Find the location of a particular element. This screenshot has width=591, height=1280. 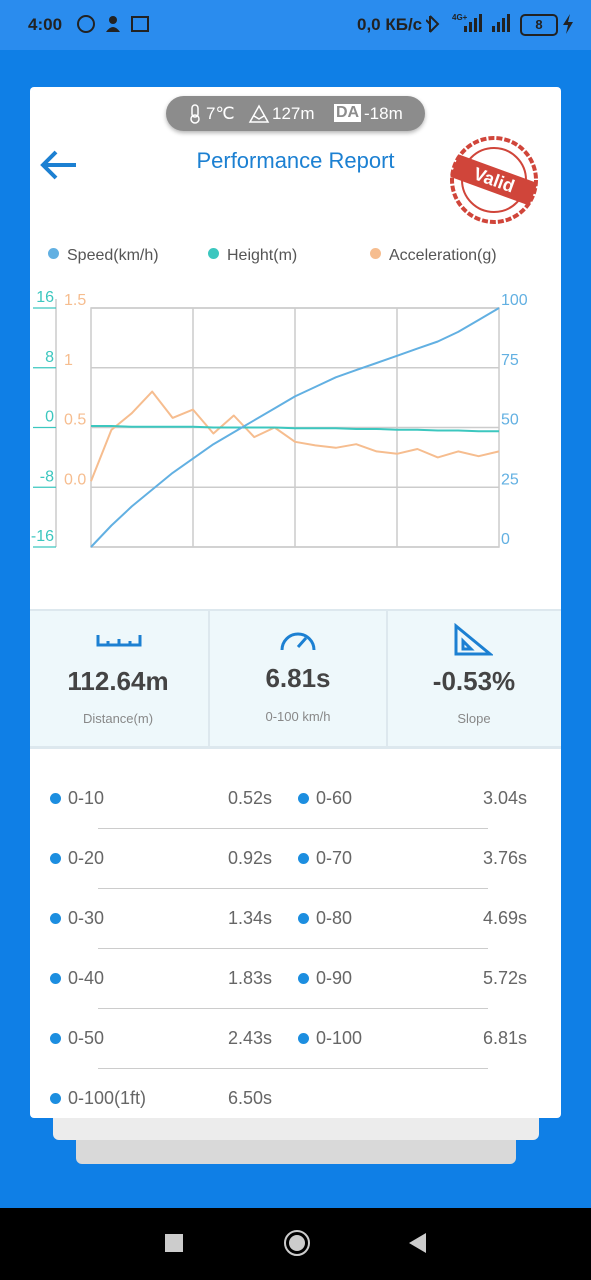

charging-icon is located at coordinates (568, 24).